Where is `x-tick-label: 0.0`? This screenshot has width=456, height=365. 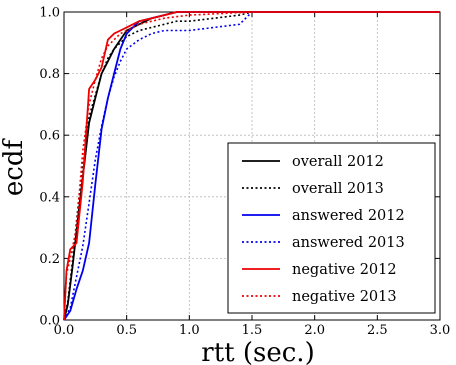 x-tick-label: 0.0 is located at coordinates (64, 330).